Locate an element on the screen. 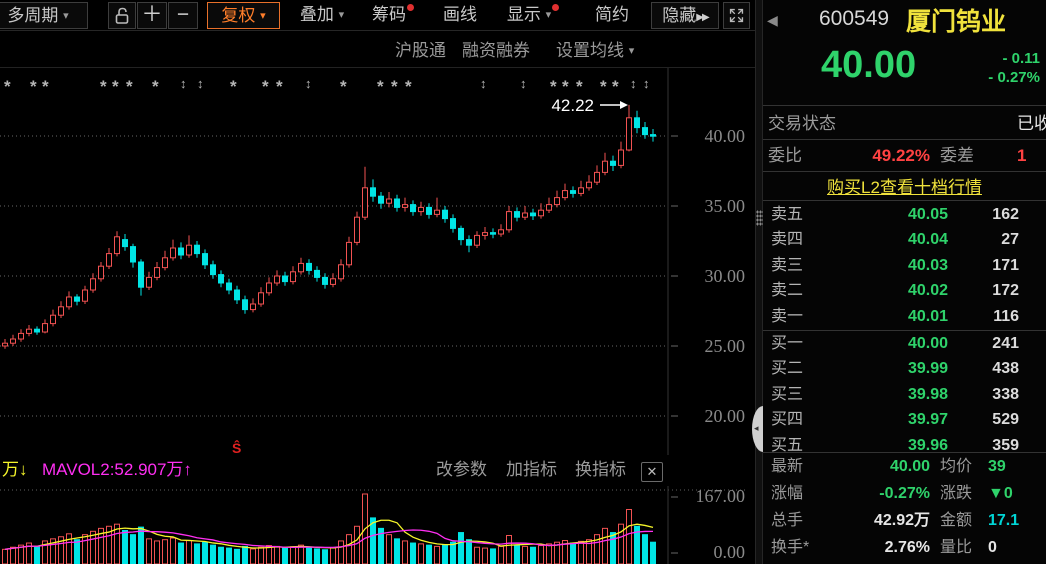  level-label: 买一 is located at coordinates (787, 343).